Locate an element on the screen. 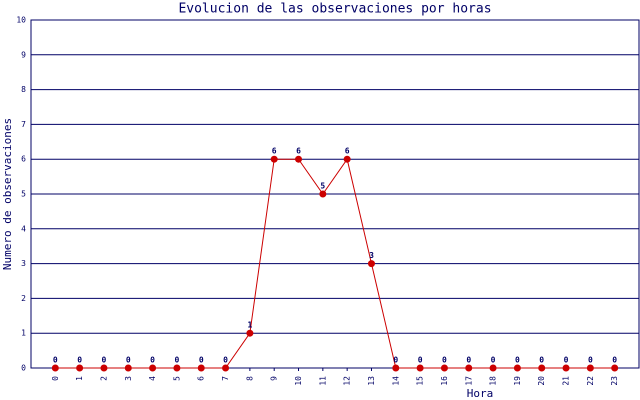 The image size is (640, 400). x-tick-label: 11 is located at coordinates (322, 381).